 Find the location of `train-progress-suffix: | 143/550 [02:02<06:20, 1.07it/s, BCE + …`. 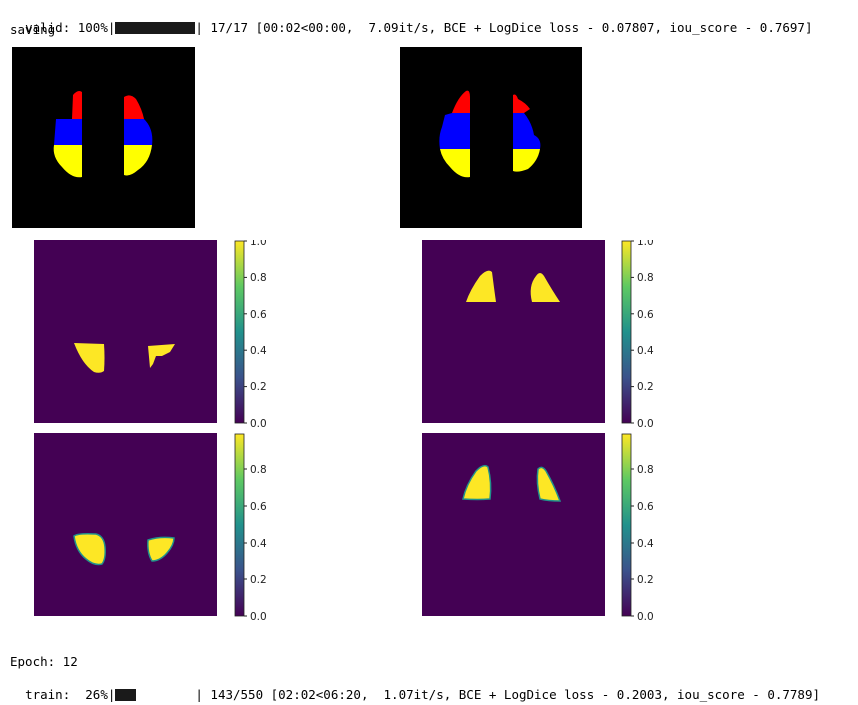

train-progress-suffix: | 143/550 [02:02<06:20, 1.07it/s, BCE + … is located at coordinates (508, 694).